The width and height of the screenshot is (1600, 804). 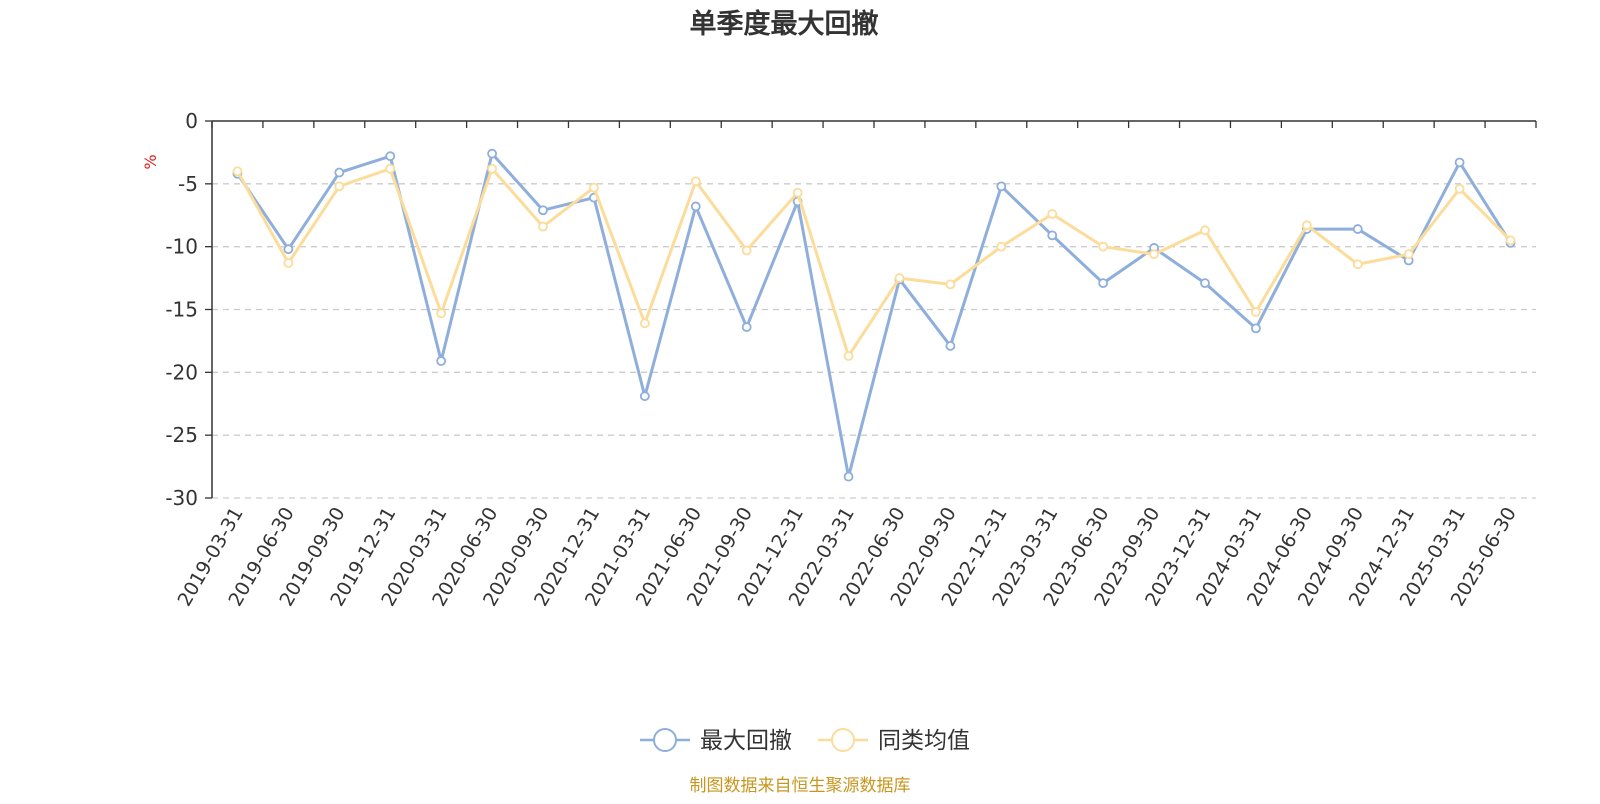 What do you see at coordinates (181, 435) in the screenshot?
I see `y-tick-label: -25` at bounding box center [181, 435].